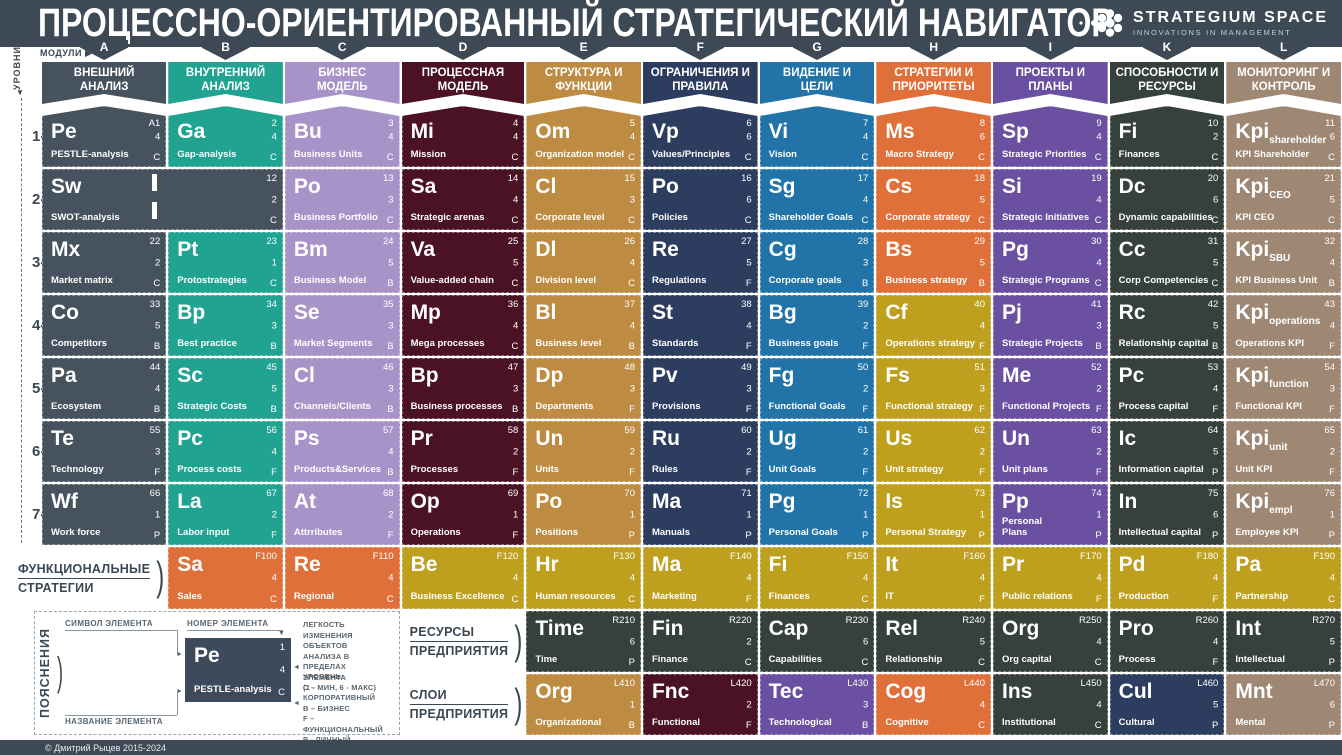  What do you see at coordinates (1213, 367) in the screenshot?
I see `element-number: 53` at bounding box center [1213, 367].